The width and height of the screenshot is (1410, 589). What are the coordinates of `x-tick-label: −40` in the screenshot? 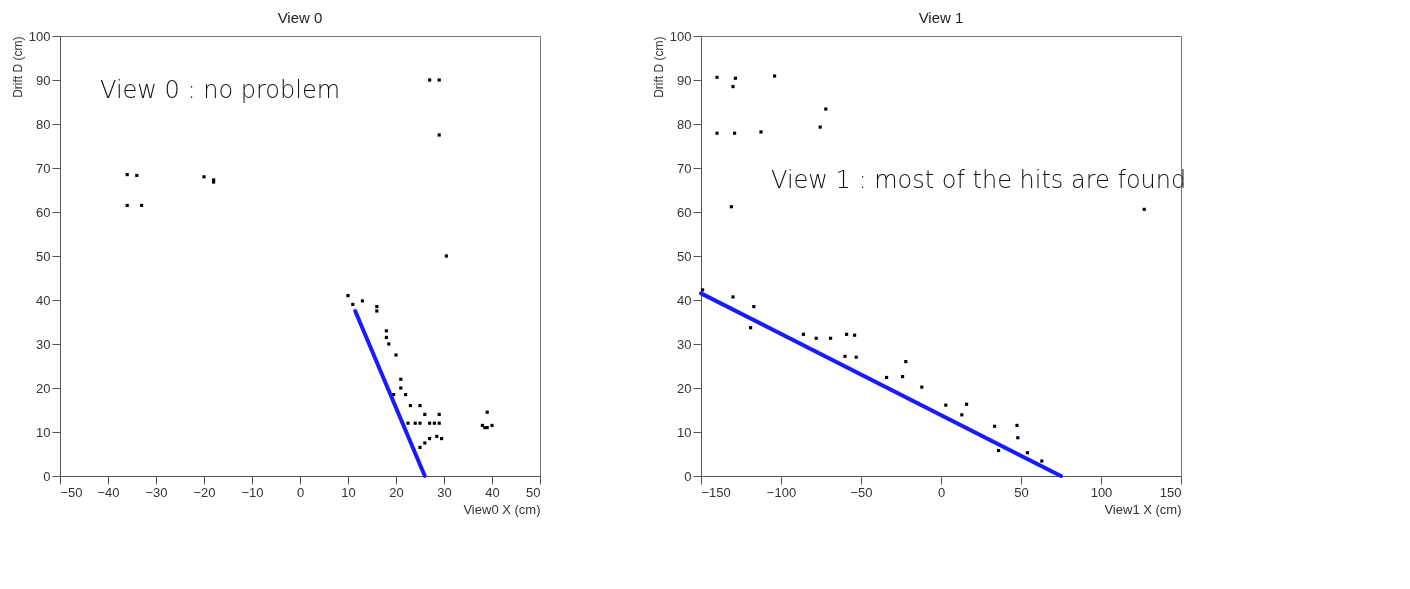 It's located at (108, 492).